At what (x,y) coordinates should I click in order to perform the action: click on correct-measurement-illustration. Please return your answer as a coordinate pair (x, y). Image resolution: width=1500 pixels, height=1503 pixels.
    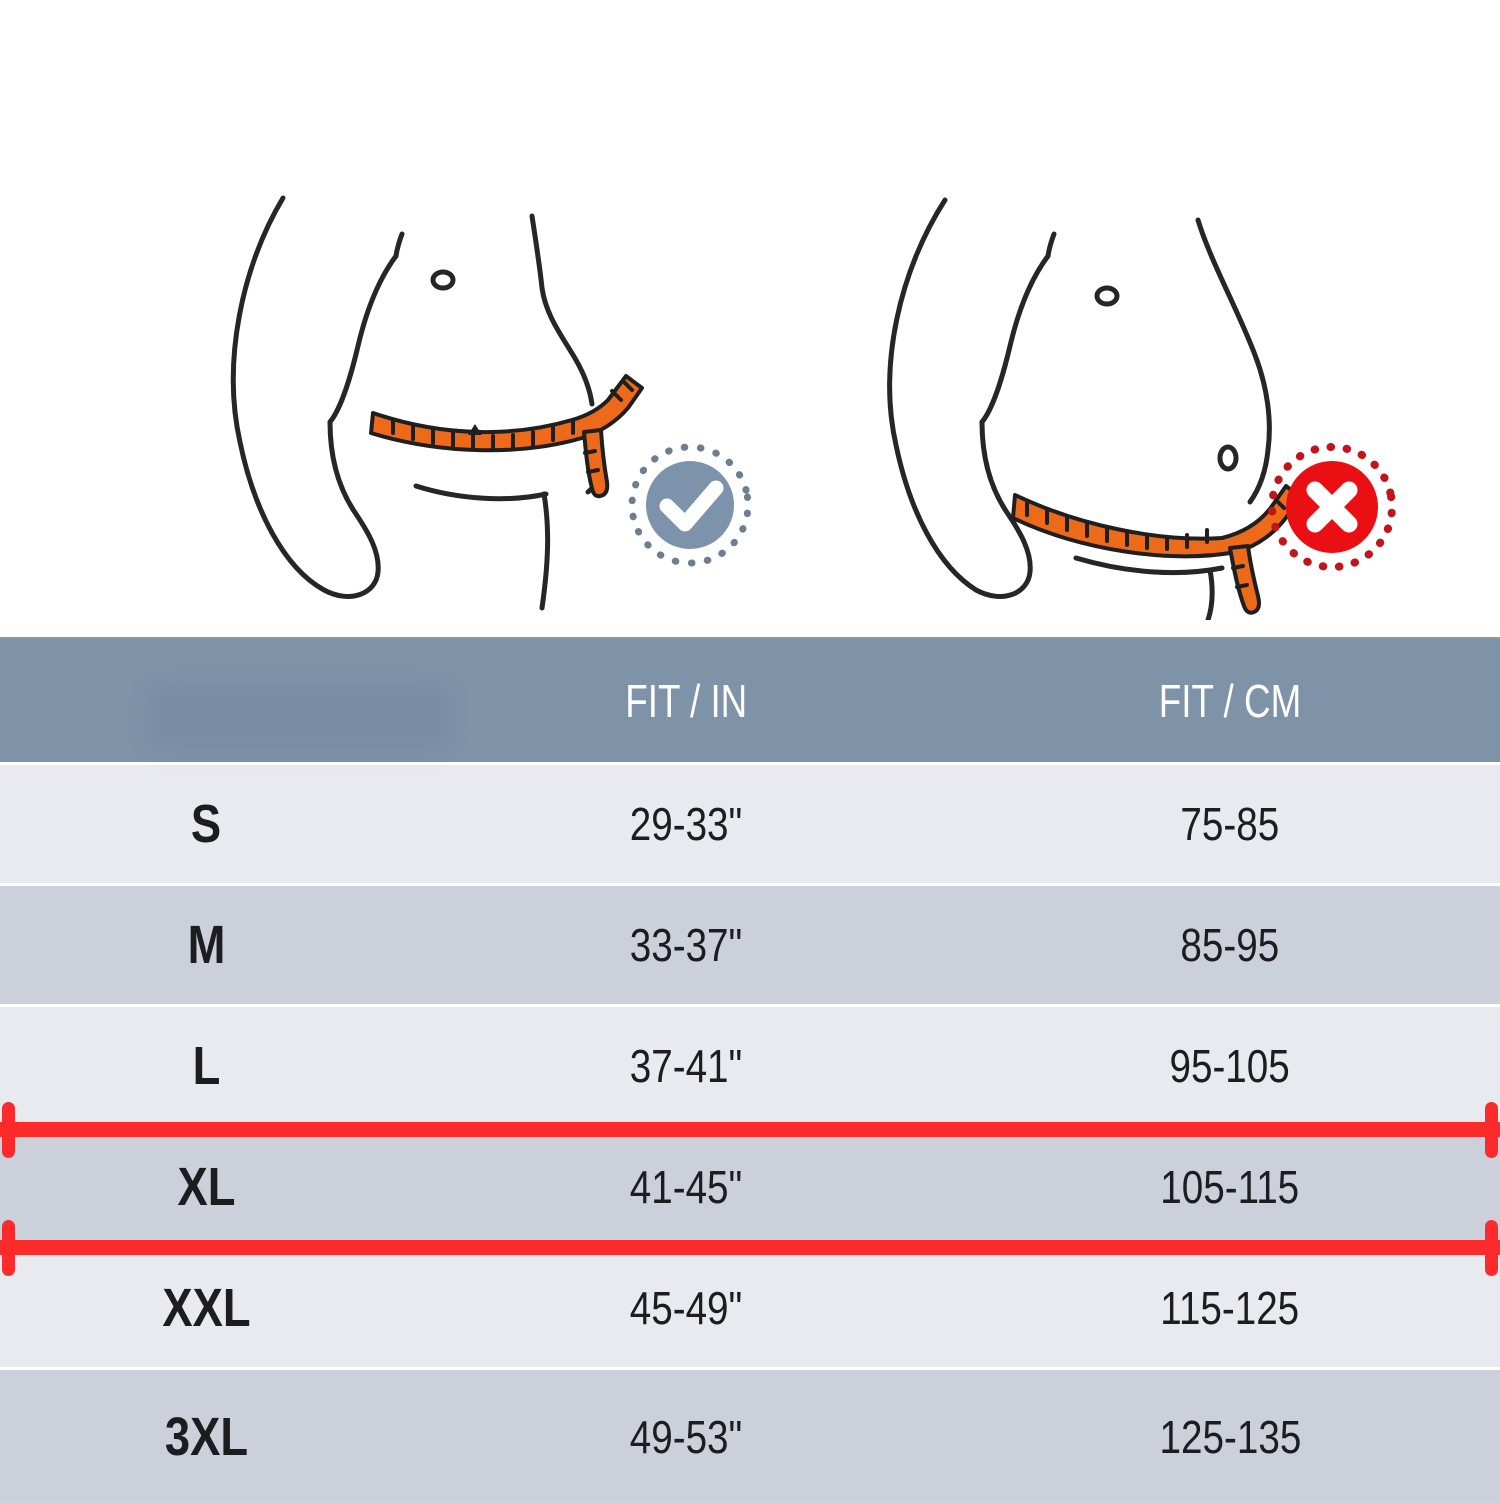
    Looking at the image, I should click on (480, 395).